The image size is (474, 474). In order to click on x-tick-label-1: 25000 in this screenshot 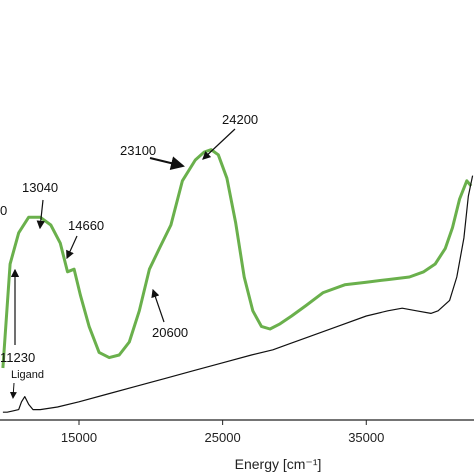, I will do `click(223, 437)`.